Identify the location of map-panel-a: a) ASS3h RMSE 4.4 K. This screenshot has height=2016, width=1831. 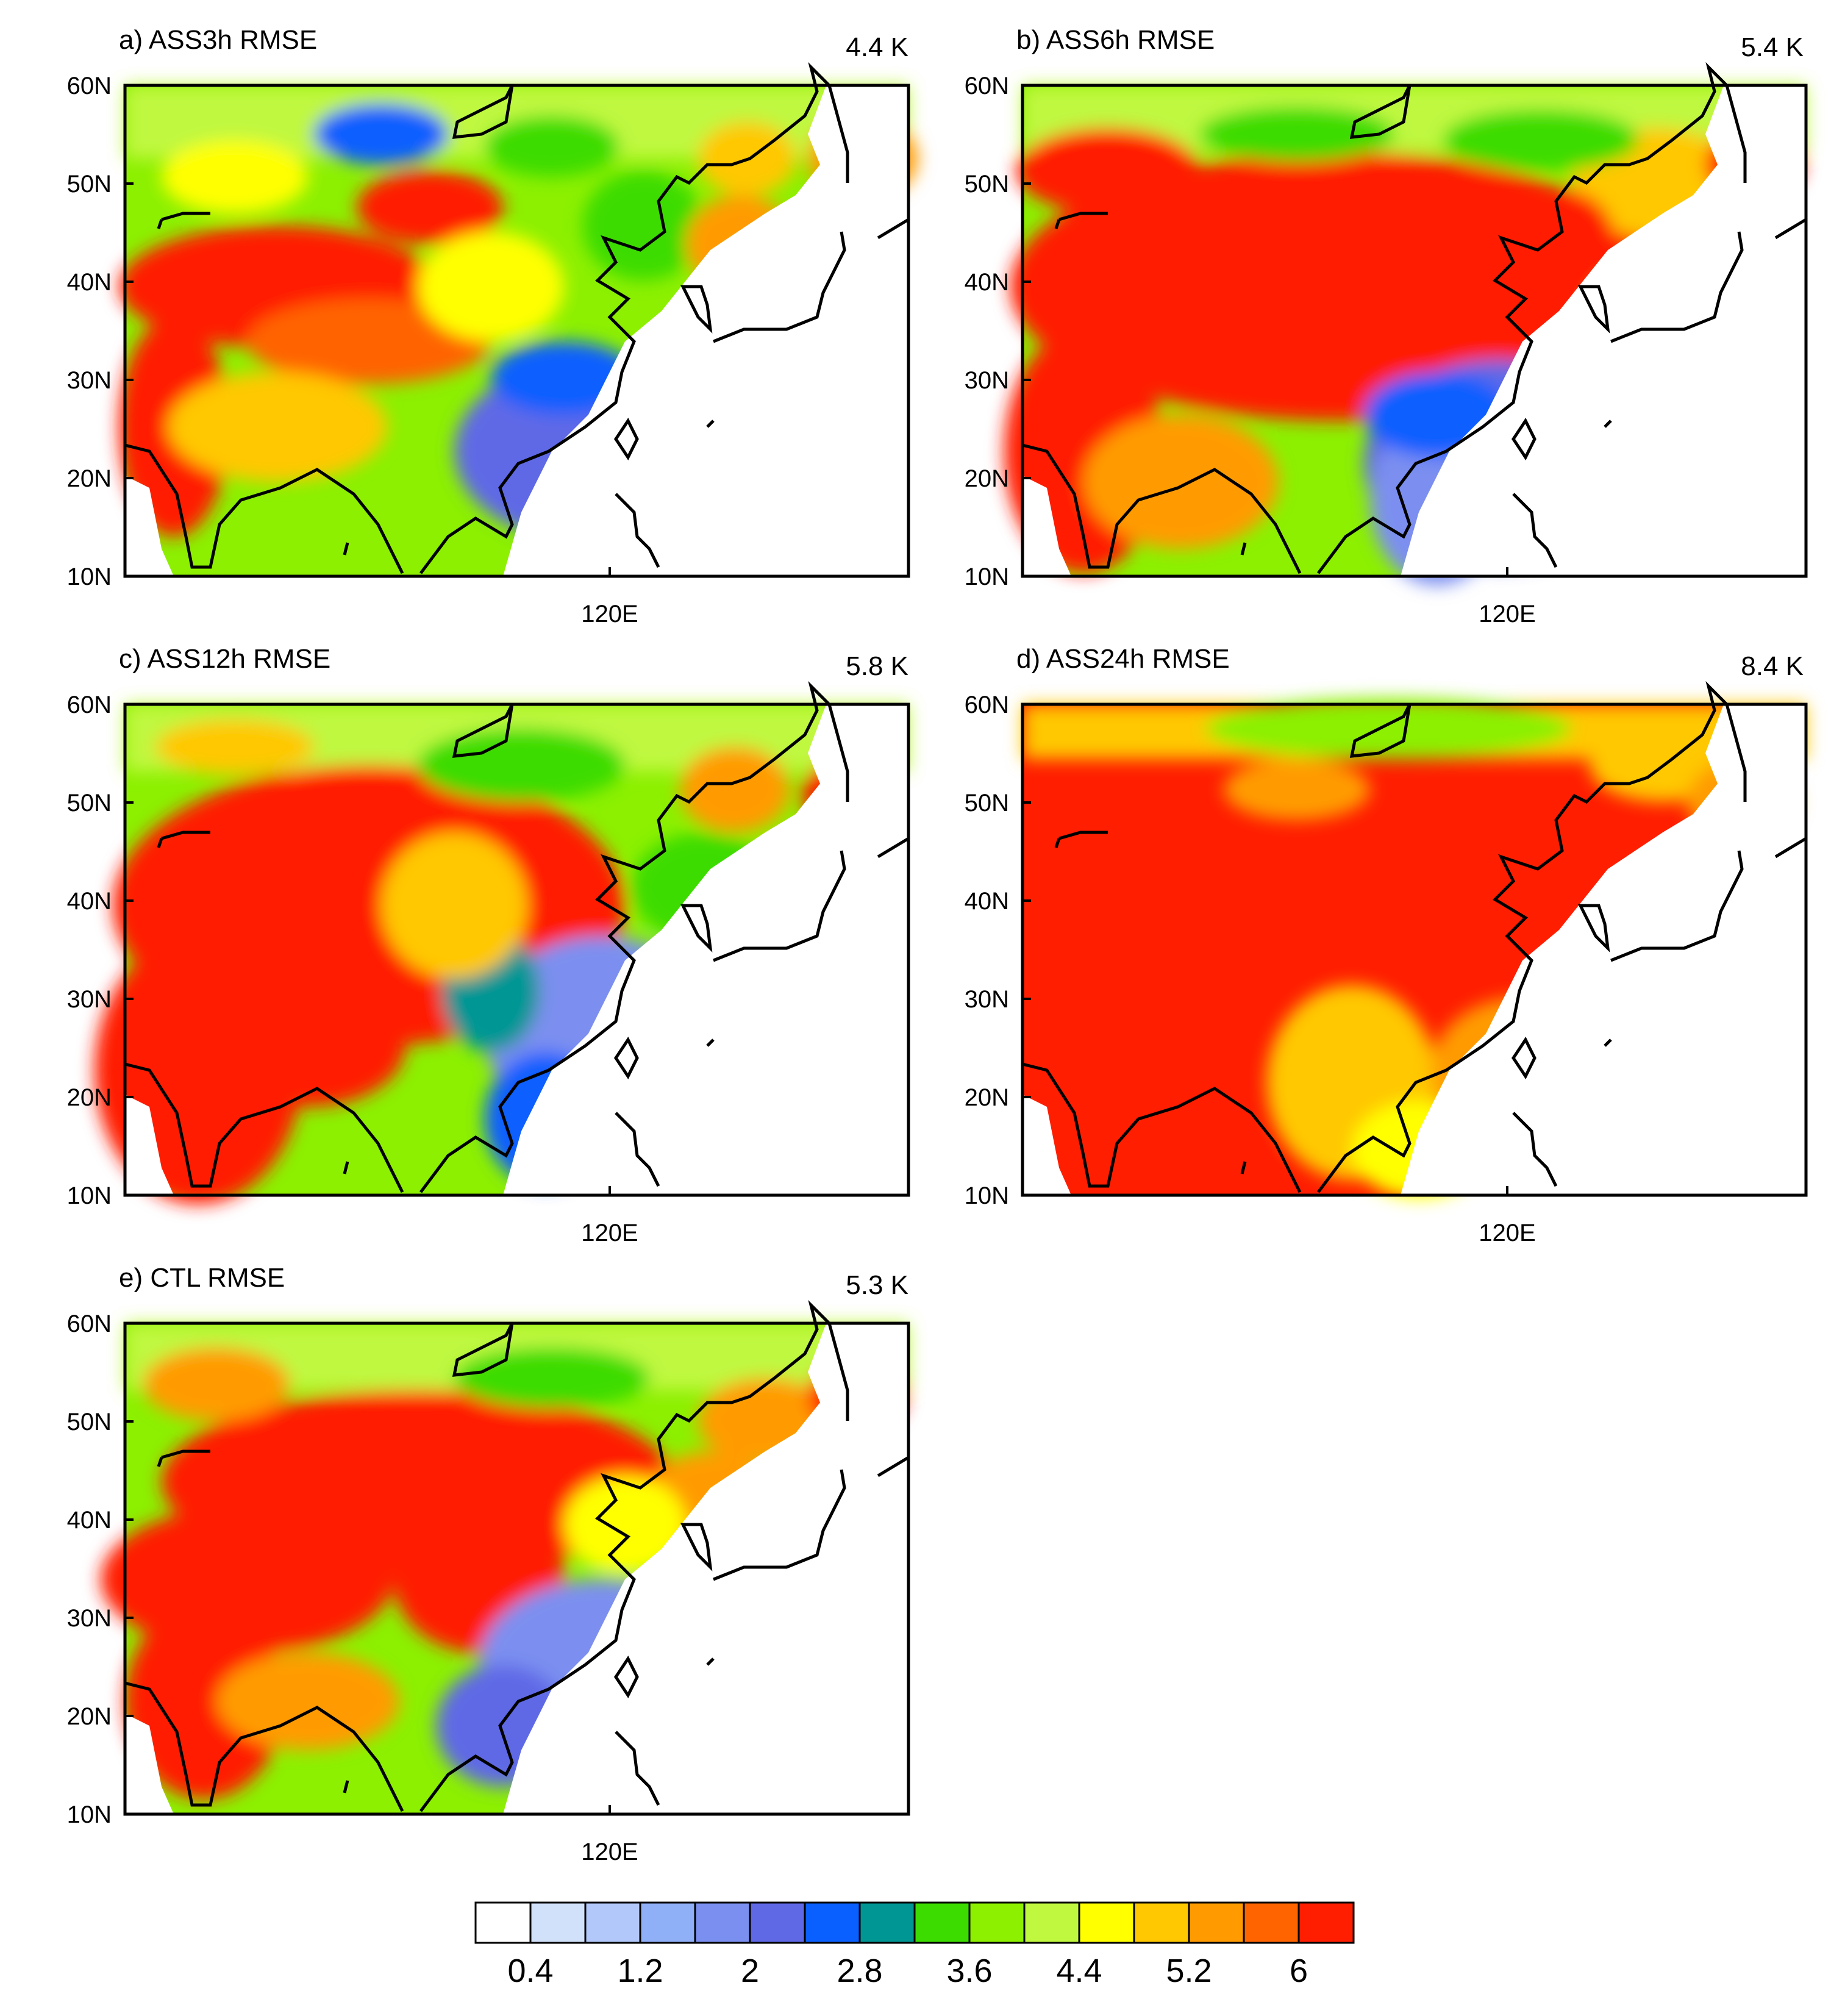
(518, 301).